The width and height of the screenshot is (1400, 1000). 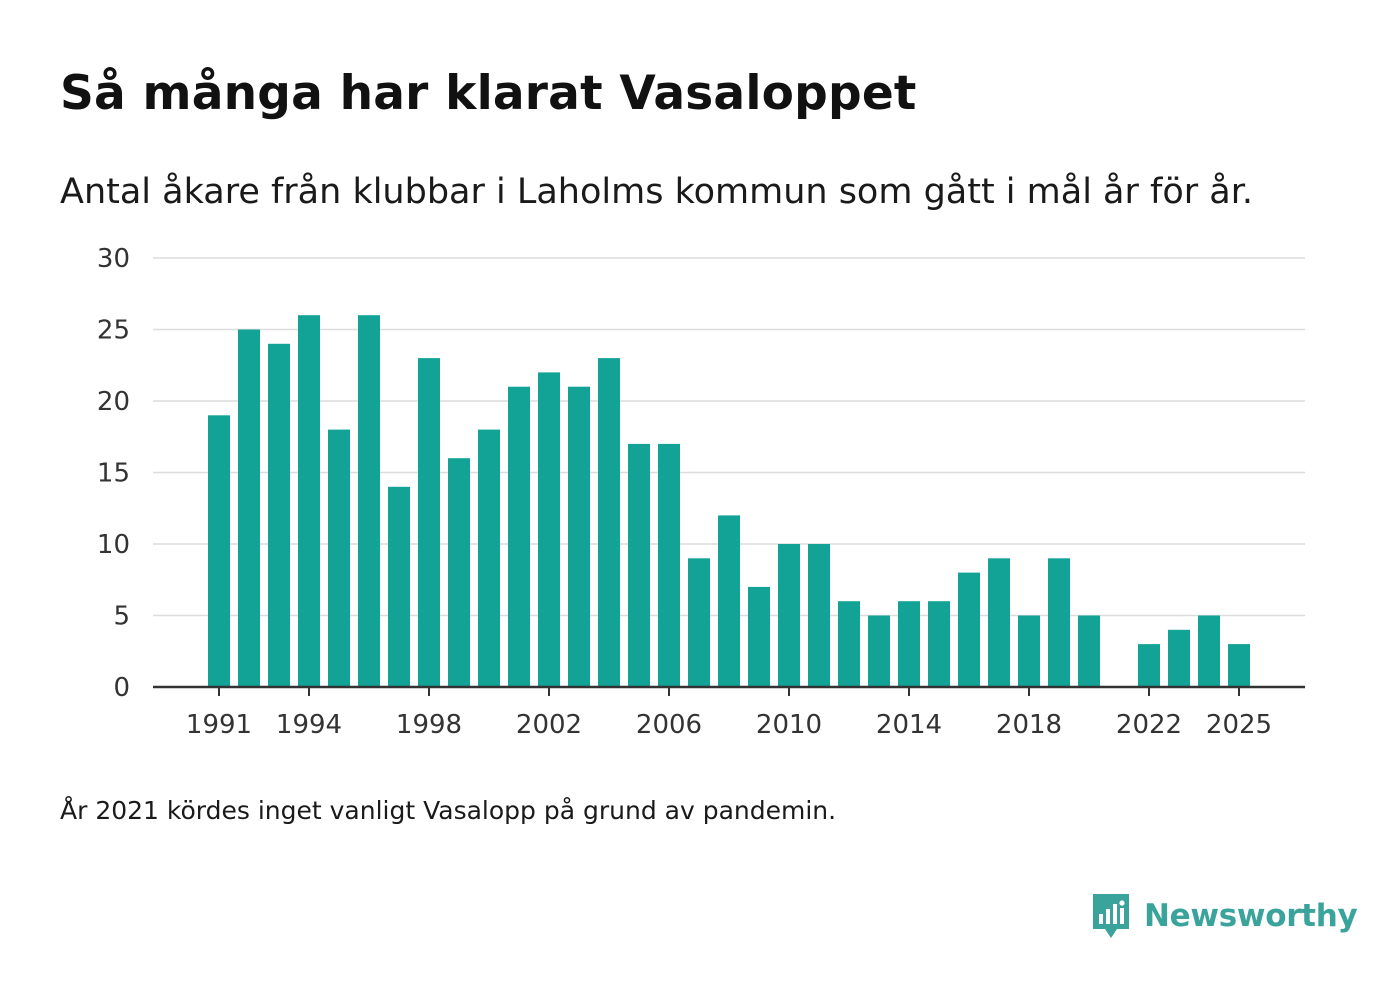 I want to click on y-tick-label-10: 10, so click(x=113, y=545).